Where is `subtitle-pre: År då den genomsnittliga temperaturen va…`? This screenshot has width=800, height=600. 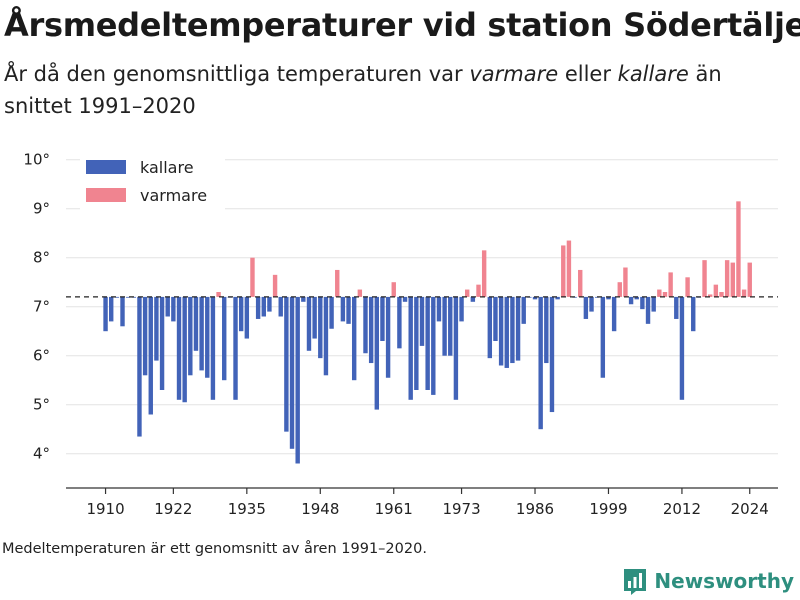
subtitle-pre: År då den genomsnittliga temperaturen va… is located at coordinates (237, 74).